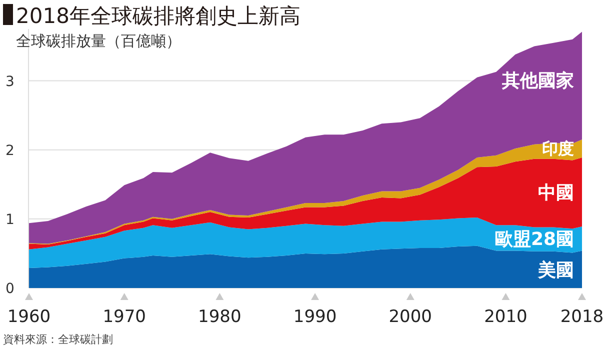  I want to click on series-label: 美國, so click(555, 270).